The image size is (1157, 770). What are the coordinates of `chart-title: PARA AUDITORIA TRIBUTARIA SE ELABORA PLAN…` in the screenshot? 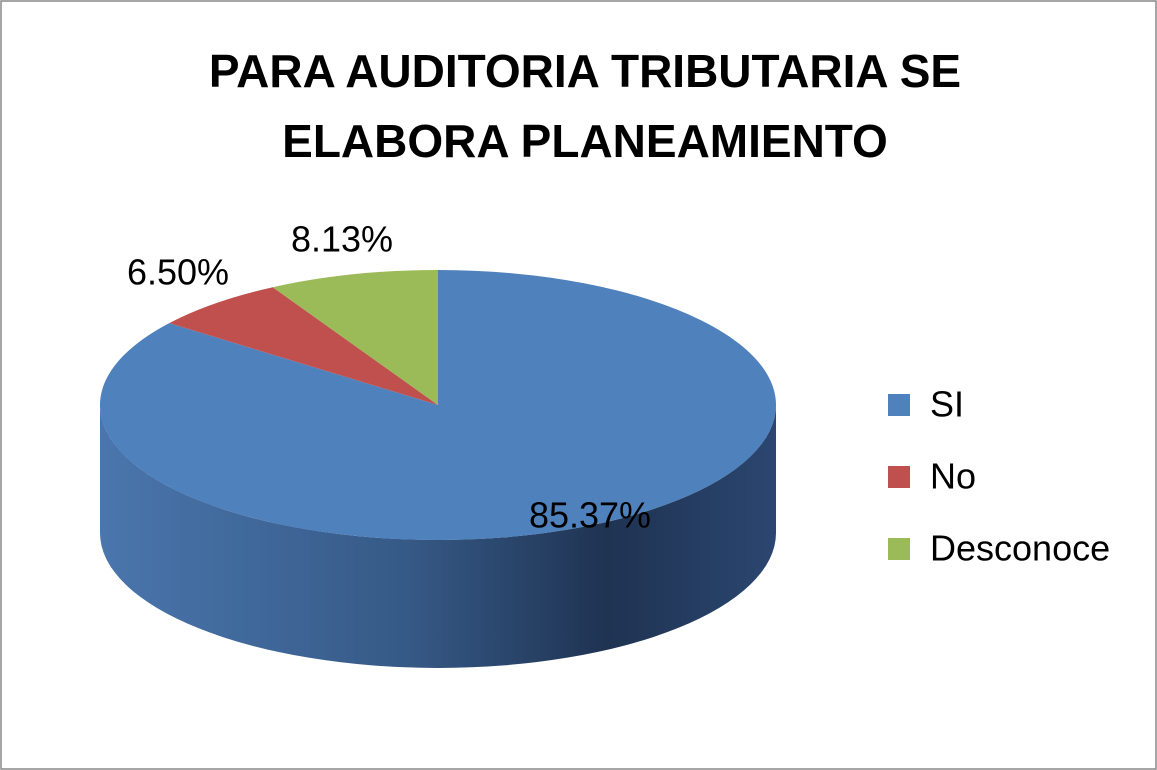 It's located at (585, 106).